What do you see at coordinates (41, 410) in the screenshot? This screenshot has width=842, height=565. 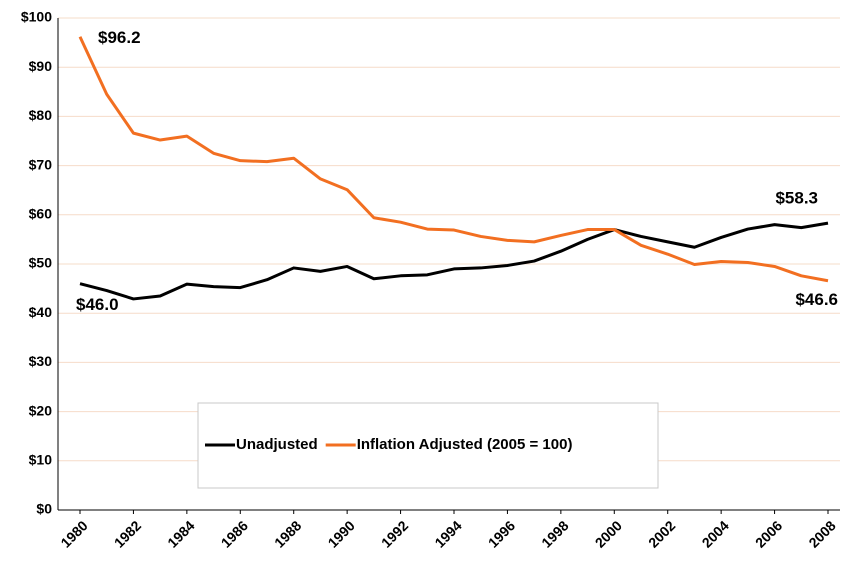 I see `y-tick-label: $20` at bounding box center [41, 410].